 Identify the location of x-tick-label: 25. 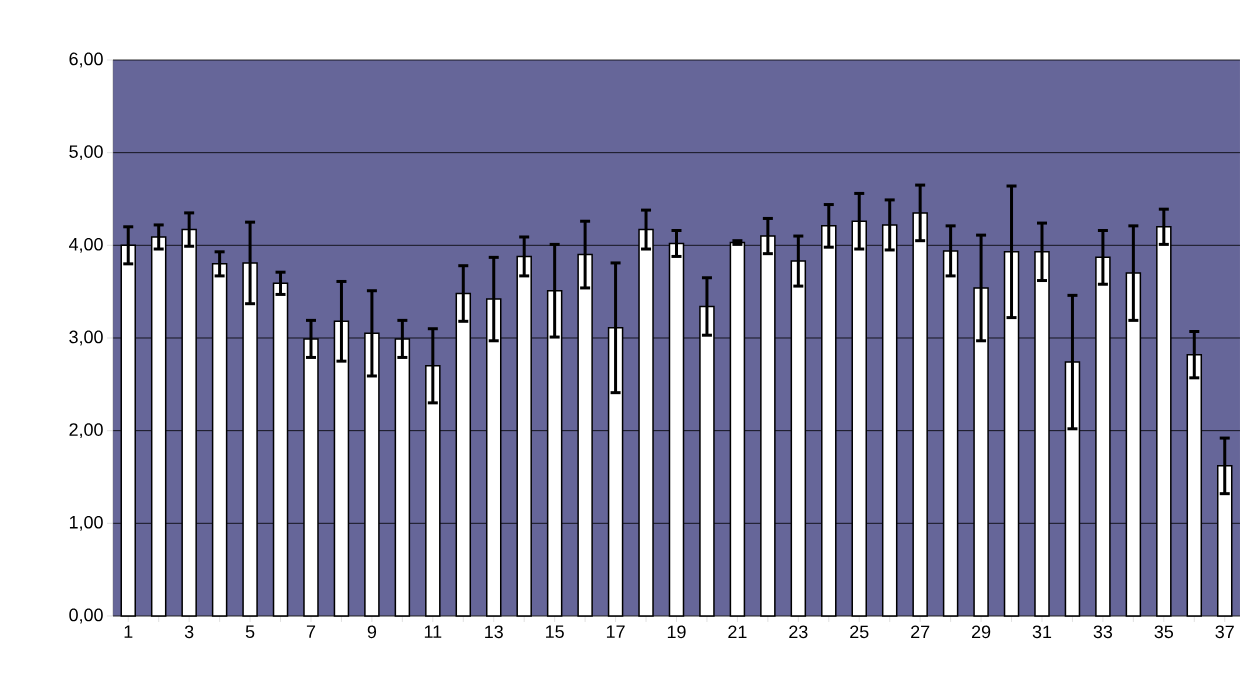
(859, 632).